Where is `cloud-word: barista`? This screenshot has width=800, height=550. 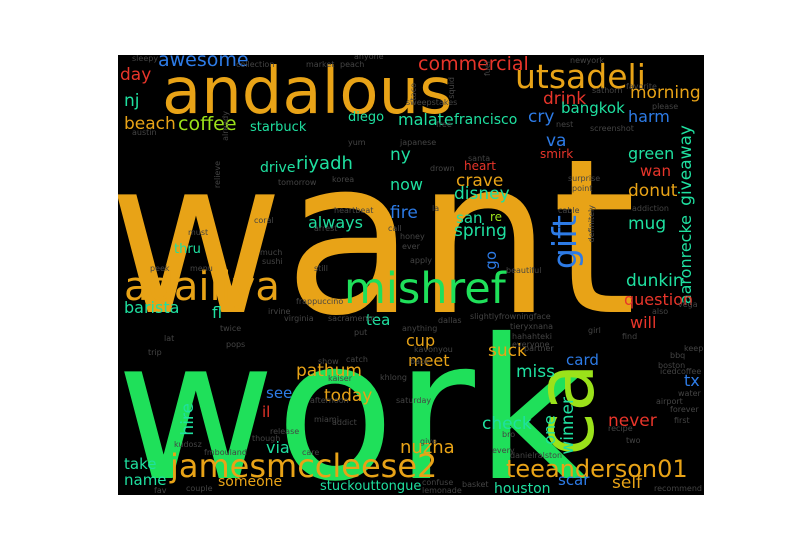
cloud-word: barista is located at coordinates (152, 307).